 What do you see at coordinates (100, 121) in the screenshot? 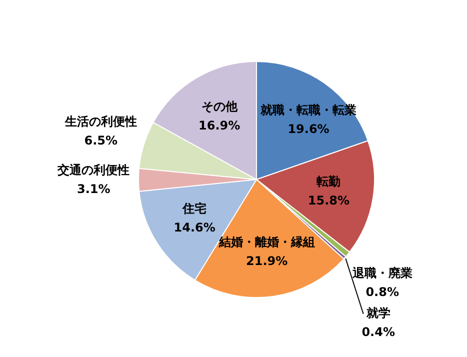
I see `slice-label: 生活の利便性` at bounding box center [100, 121].